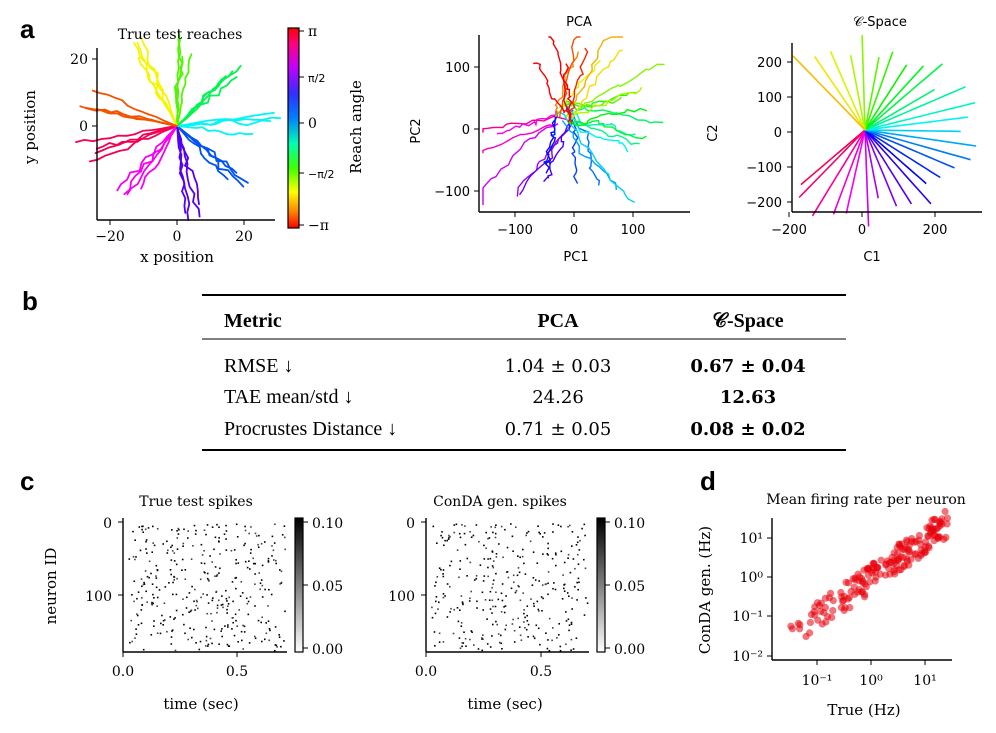 The height and width of the screenshot is (733, 996). What do you see at coordinates (158, 81) in the screenshot?
I see `reach-trajectory` at bounding box center [158, 81].